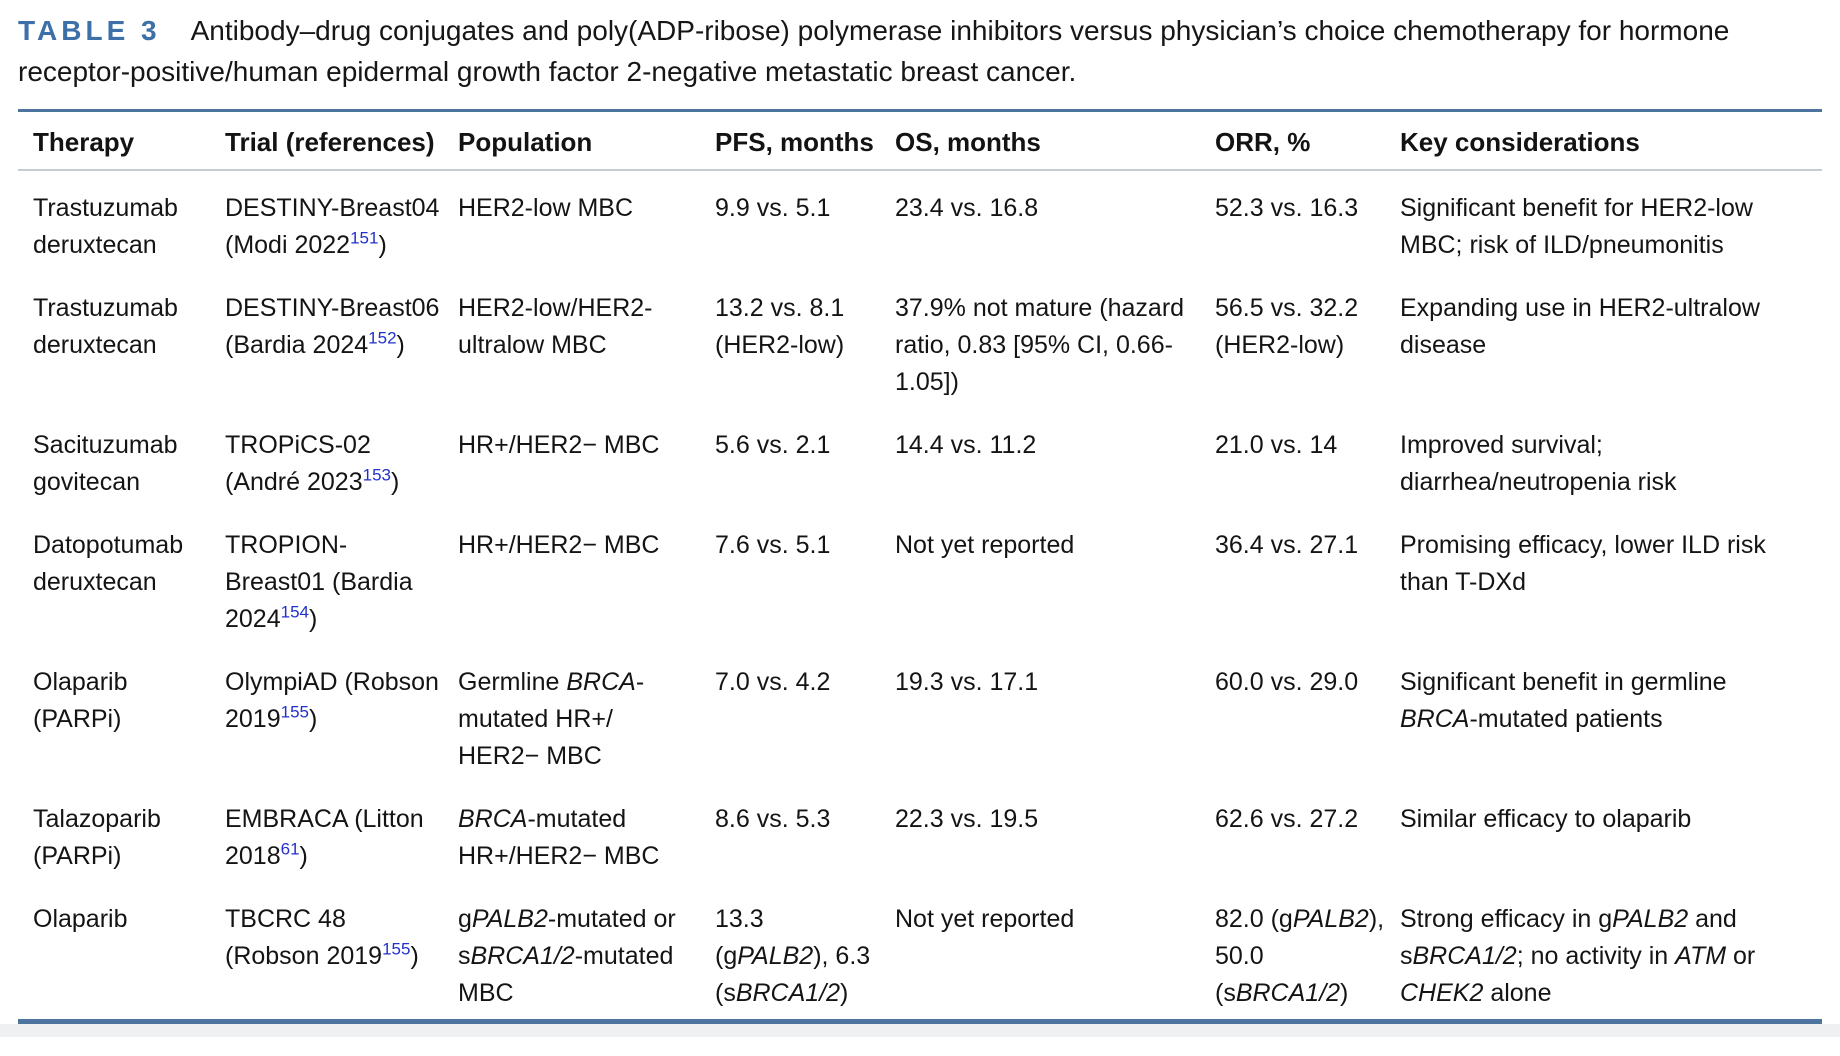  What do you see at coordinates (382, 338) in the screenshot?
I see `reference-link: 152` at bounding box center [382, 338].